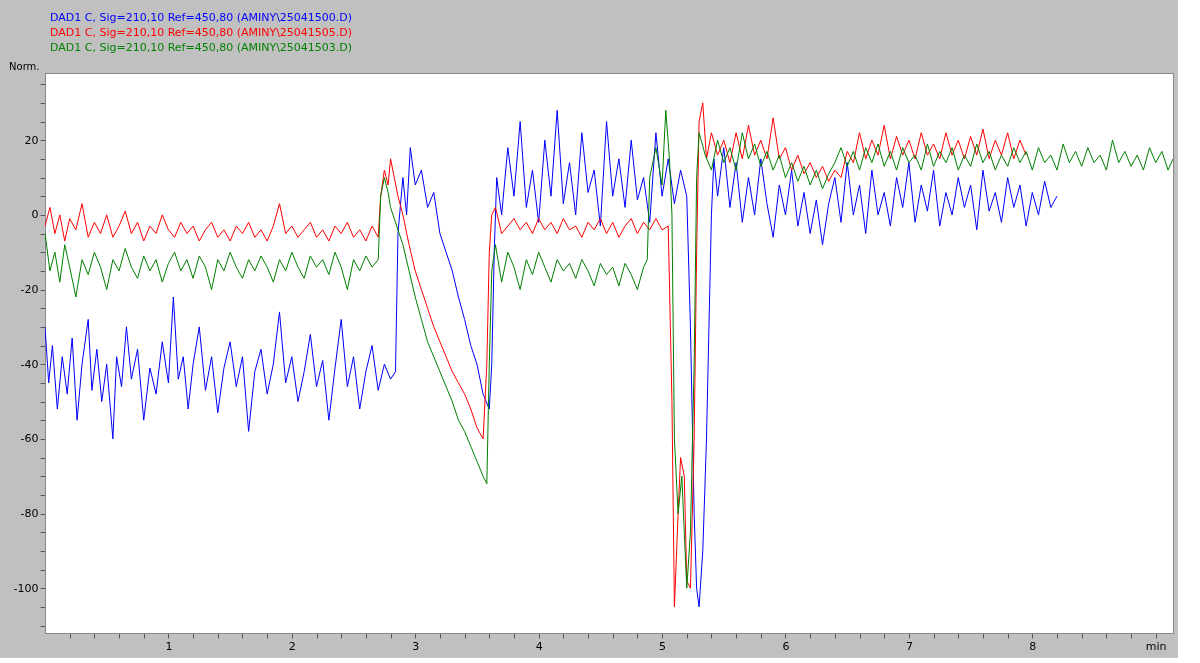 This screenshot has height=663, width=1200. What do you see at coordinates (786, 646) in the screenshot?
I see `x-tick-label: 6` at bounding box center [786, 646].